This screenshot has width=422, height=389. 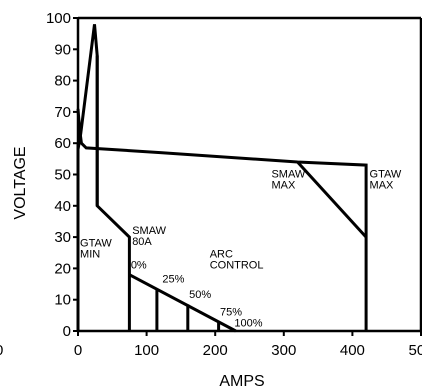 I want to click on curve-annotation-line: 0%, so click(x=139, y=265).